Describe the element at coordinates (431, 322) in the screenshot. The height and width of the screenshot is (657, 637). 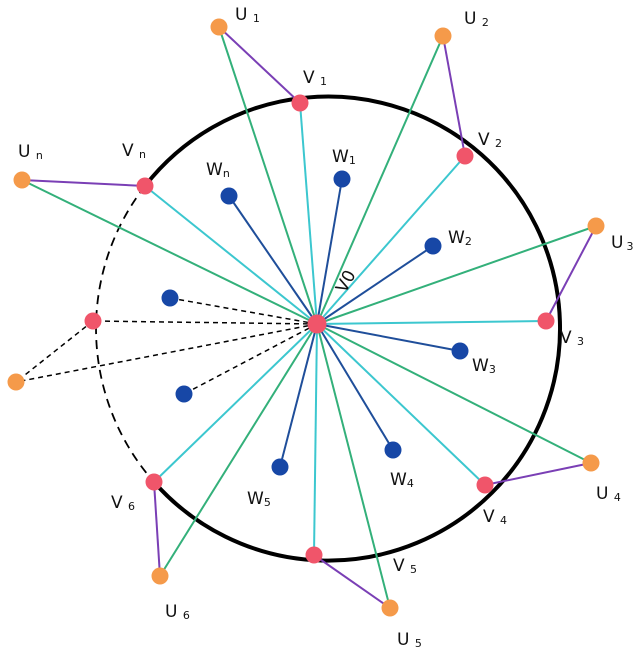
I see `spoke-v3` at that location.